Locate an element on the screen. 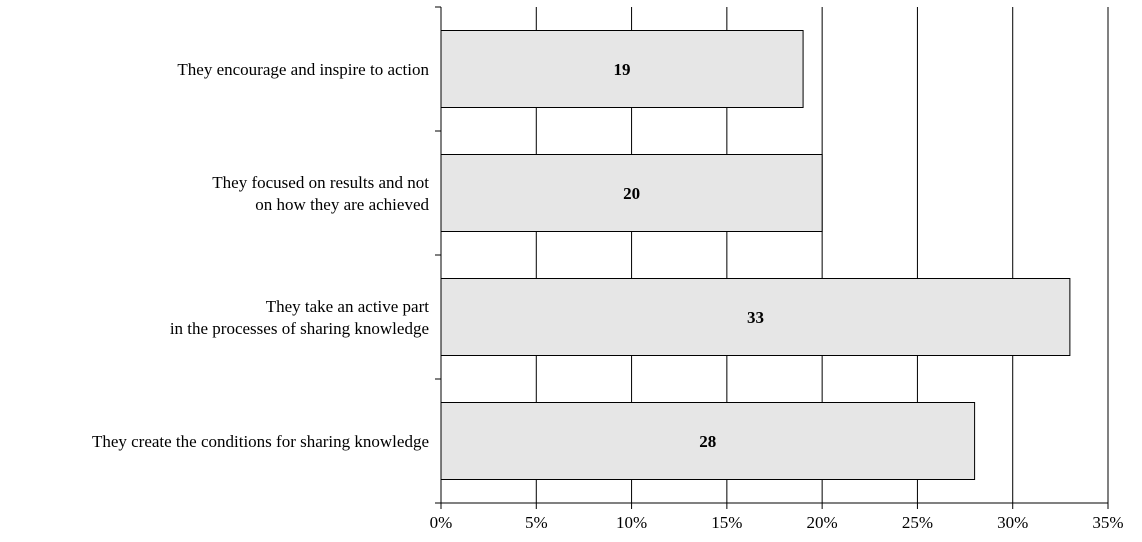 This screenshot has height=542, width=1142. x-tick-label: 0% is located at coordinates (441, 522).